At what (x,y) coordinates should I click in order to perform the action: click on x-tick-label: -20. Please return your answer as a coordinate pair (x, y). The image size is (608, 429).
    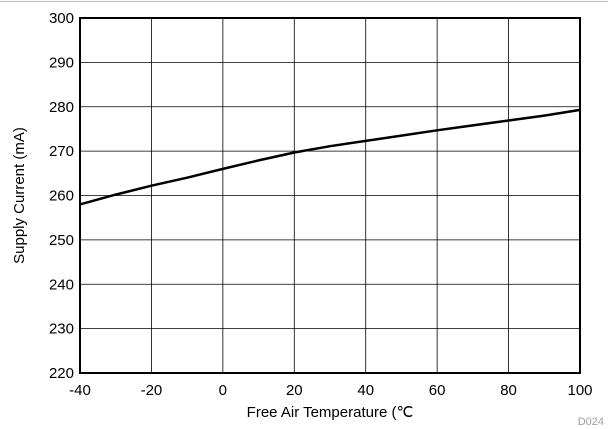
    Looking at the image, I should click on (152, 390).